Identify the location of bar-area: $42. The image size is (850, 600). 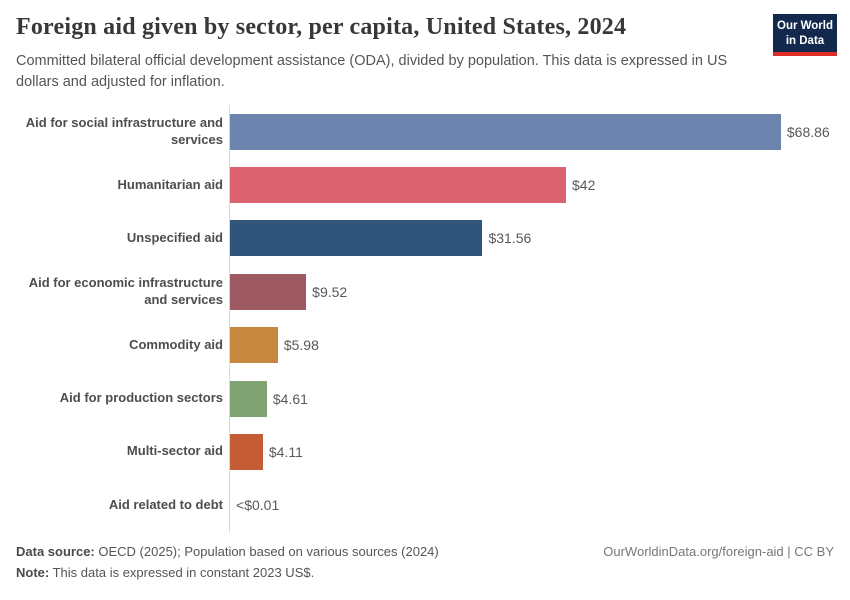
(531, 185).